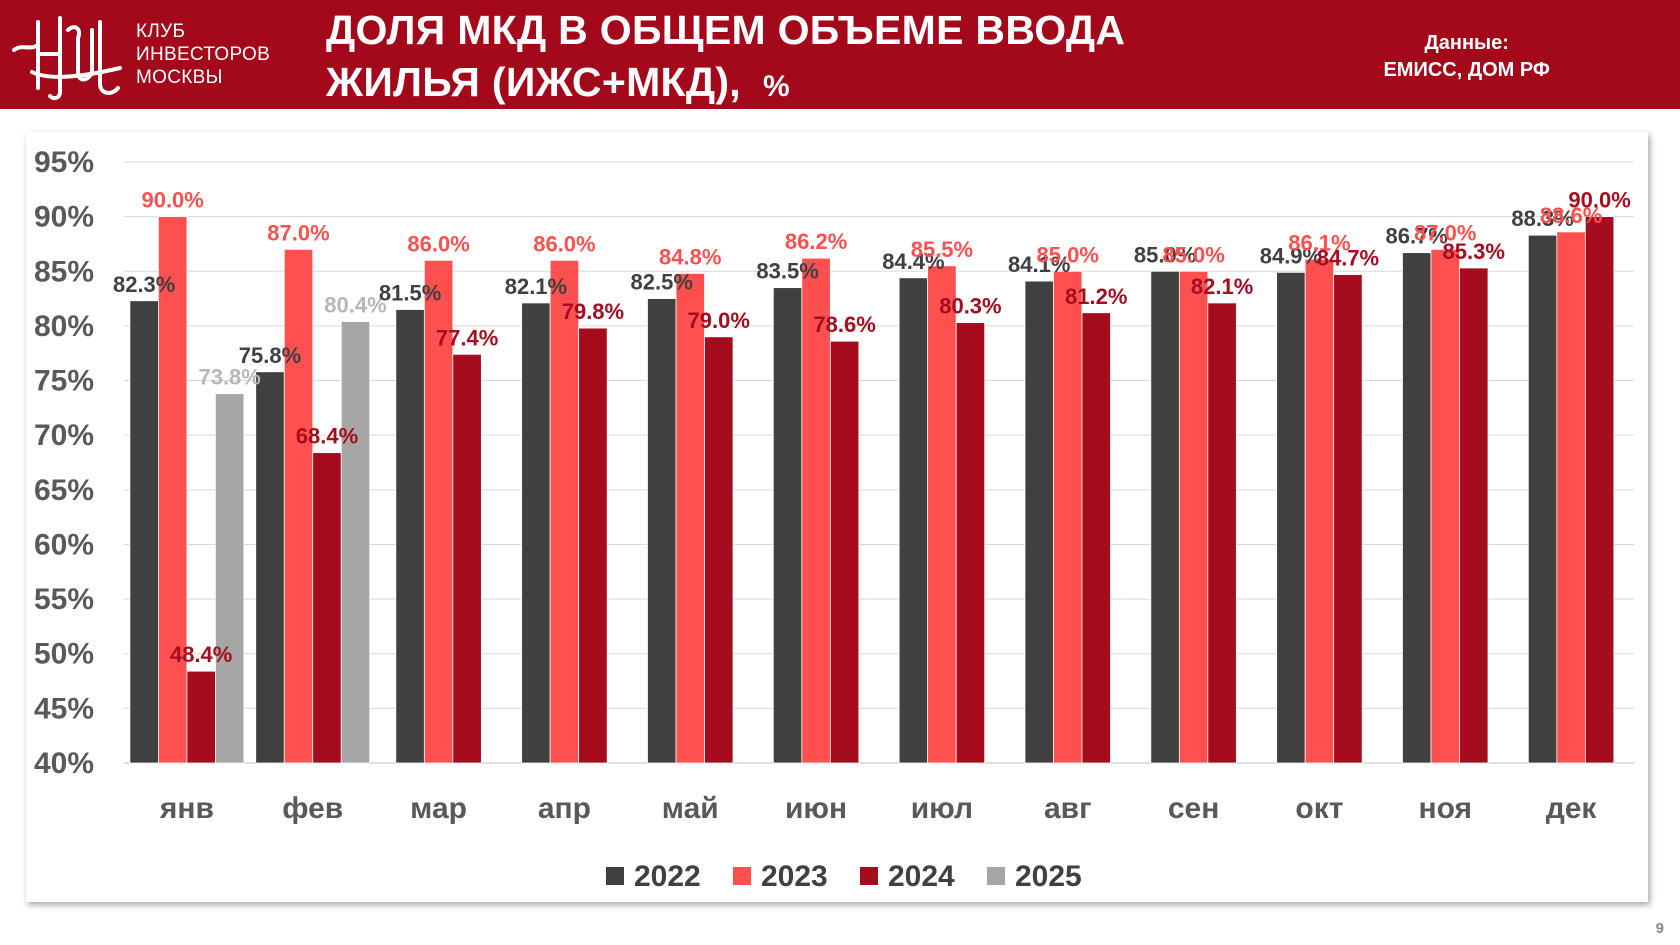  What do you see at coordinates (942, 514) in the screenshot?
I see `bar-2023-июл` at bounding box center [942, 514].